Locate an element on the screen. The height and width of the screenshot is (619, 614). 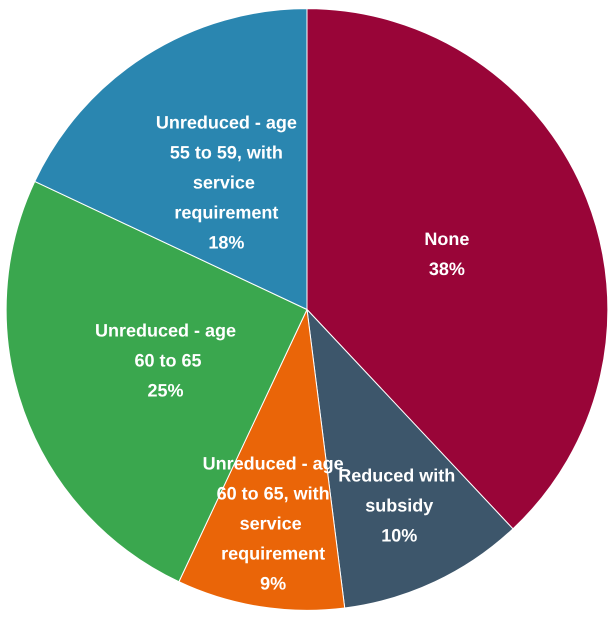
slice-label: Unreduced - age 55 to 59, with service requirement is located at coordinates (226, 167).